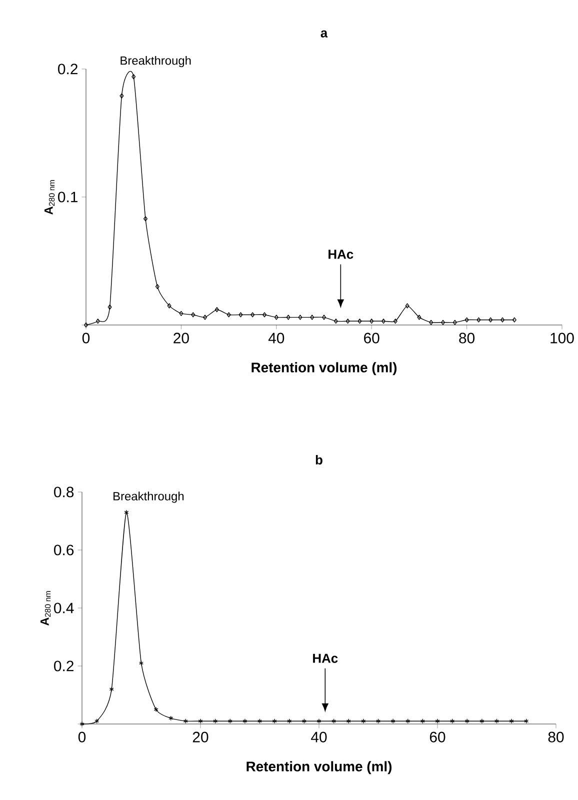 The height and width of the screenshot is (800, 578). What do you see at coordinates (324, 34) in the screenshot?
I see `chart-title: a` at bounding box center [324, 34].